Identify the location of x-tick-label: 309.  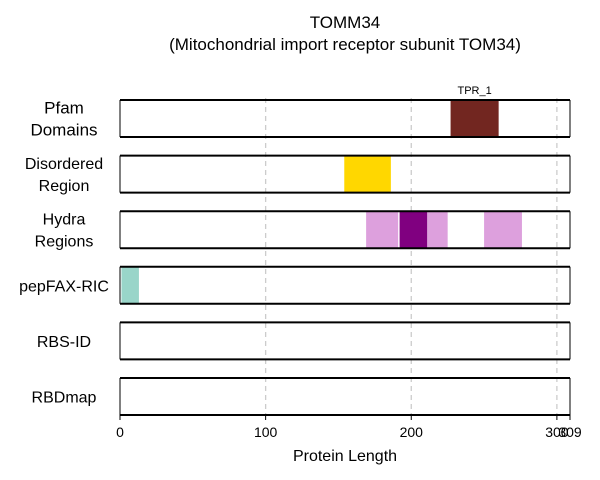
(570, 432).